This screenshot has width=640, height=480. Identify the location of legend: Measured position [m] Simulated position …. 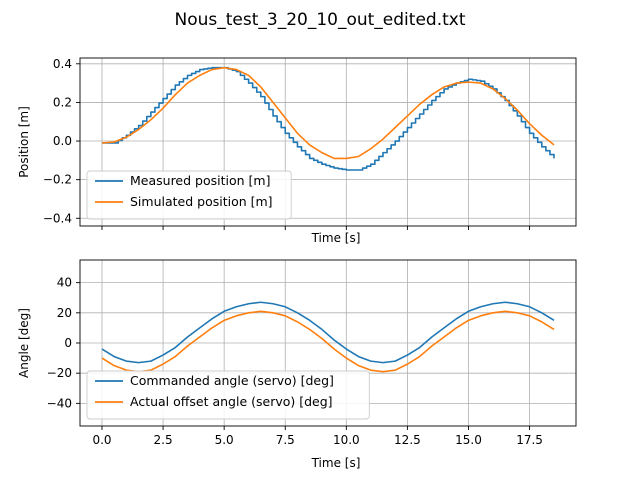
(189, 195).